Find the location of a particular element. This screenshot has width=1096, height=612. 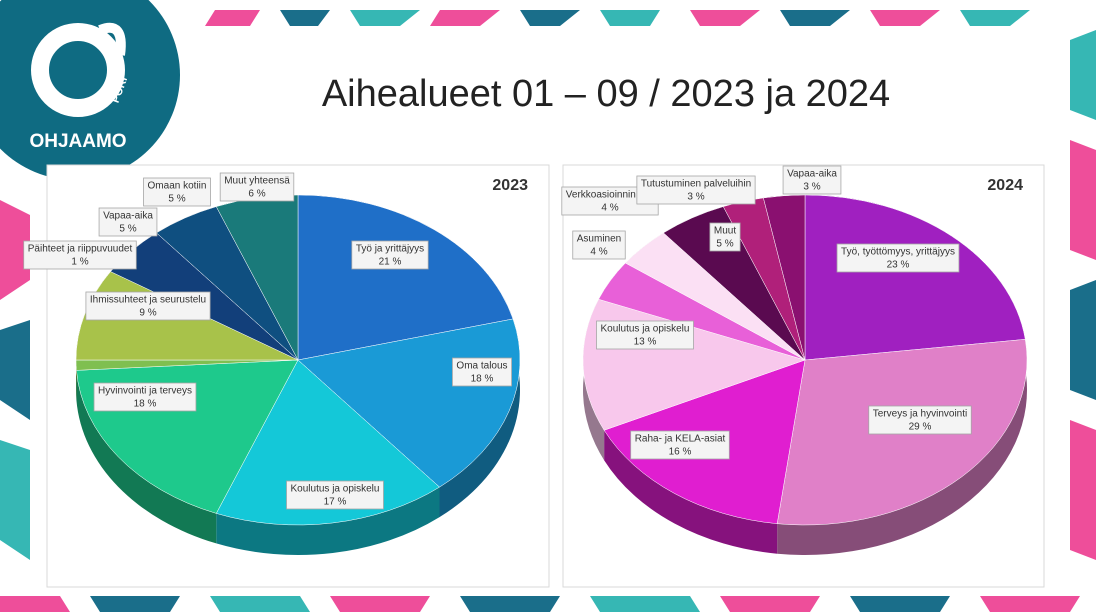

data-label: Vapaa-aika 3 % is located at coordinates (812, 180).